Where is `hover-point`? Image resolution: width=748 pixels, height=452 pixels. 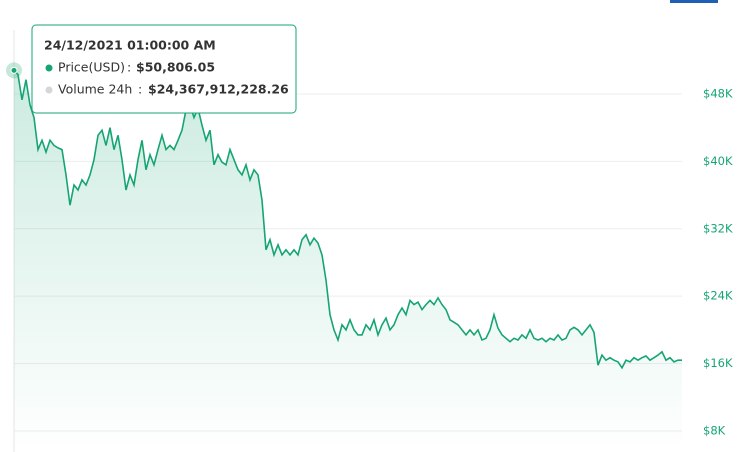 hover-point is located at coordinates (14, 70).